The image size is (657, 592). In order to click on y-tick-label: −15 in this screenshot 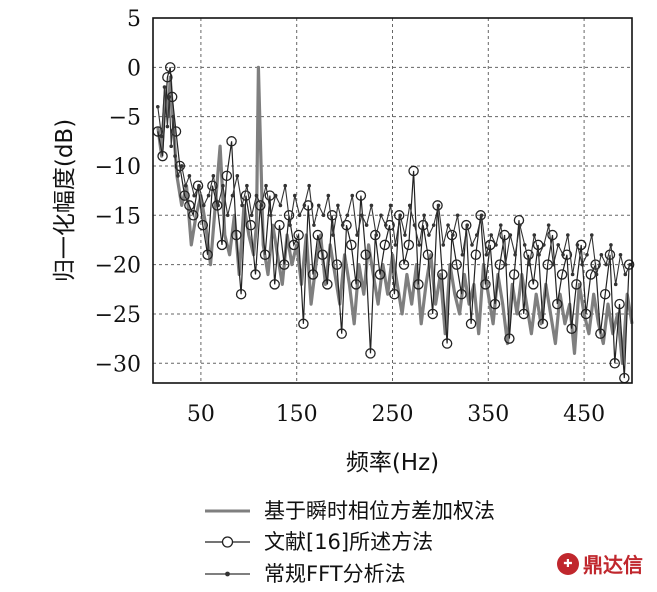, I will do `click(118, 216)`.